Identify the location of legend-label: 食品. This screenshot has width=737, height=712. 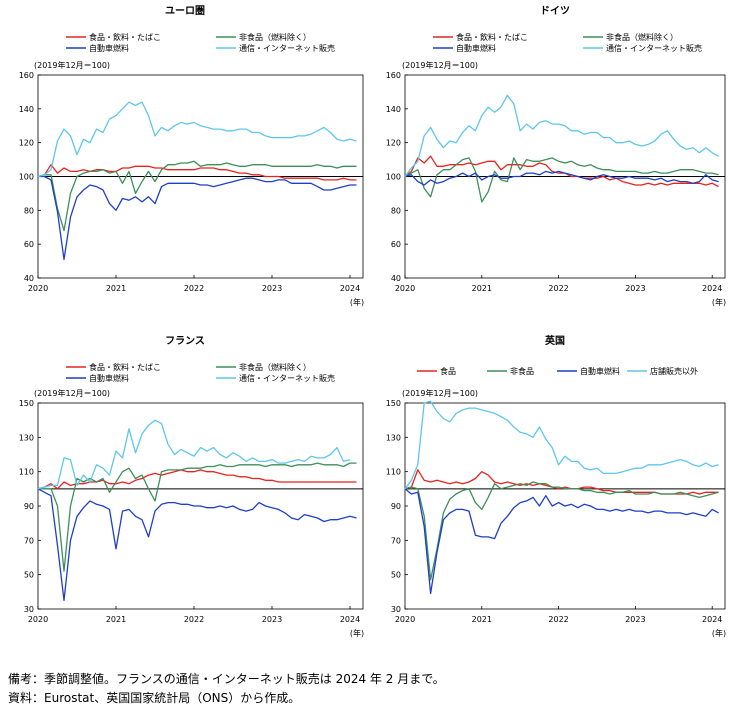
(448, 371).